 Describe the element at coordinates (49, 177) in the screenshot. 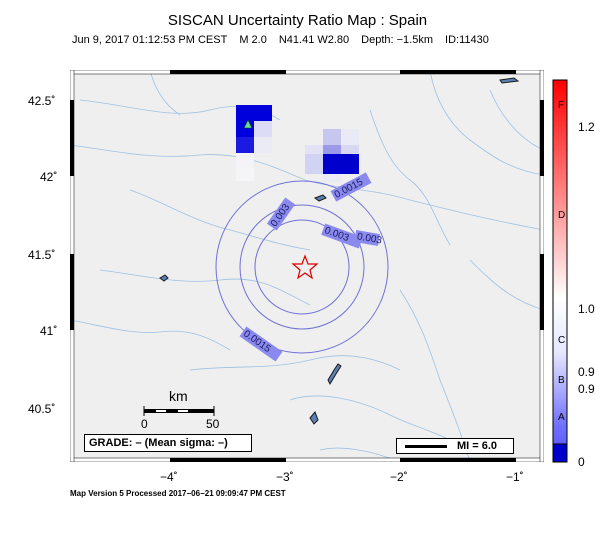

I see `lat-tick-label: 42˚` at that location.